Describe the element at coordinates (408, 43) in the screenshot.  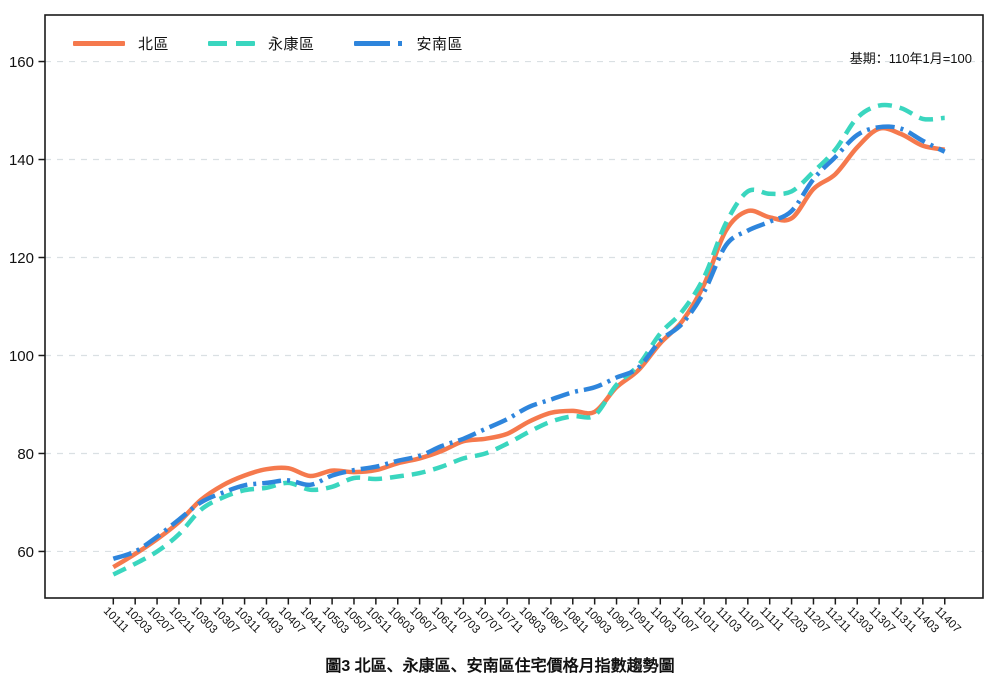
I see `legend-item-annan: 安南區` at that location.